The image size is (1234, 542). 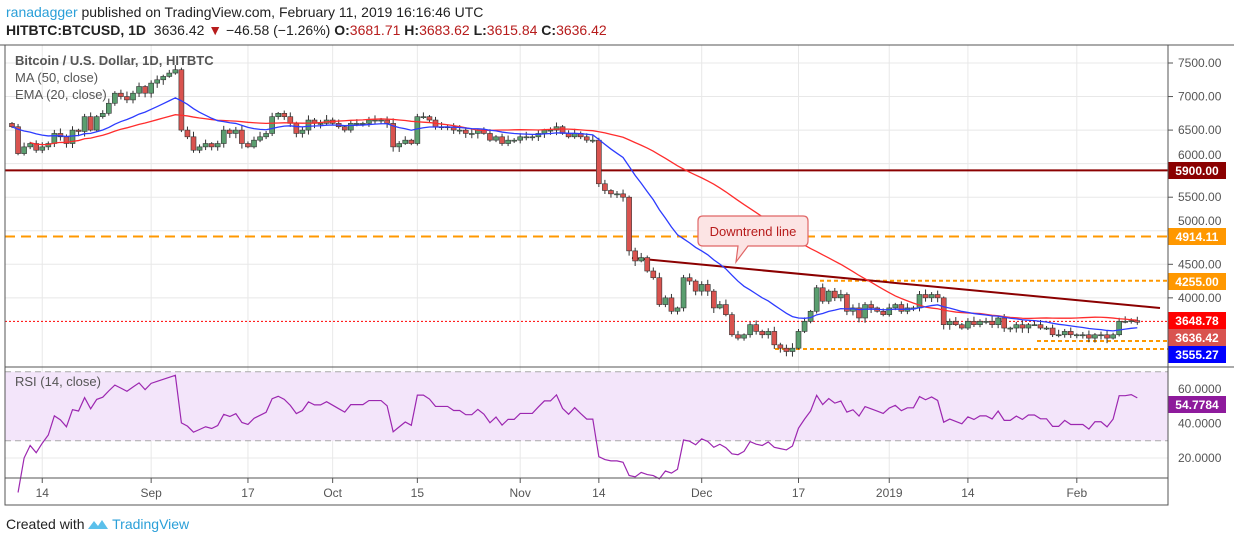 What do you see at coordinates (1200, 63) in the screenshot?
I see `price-tick-label: 7500.00` at bounding box center [1200, 63].